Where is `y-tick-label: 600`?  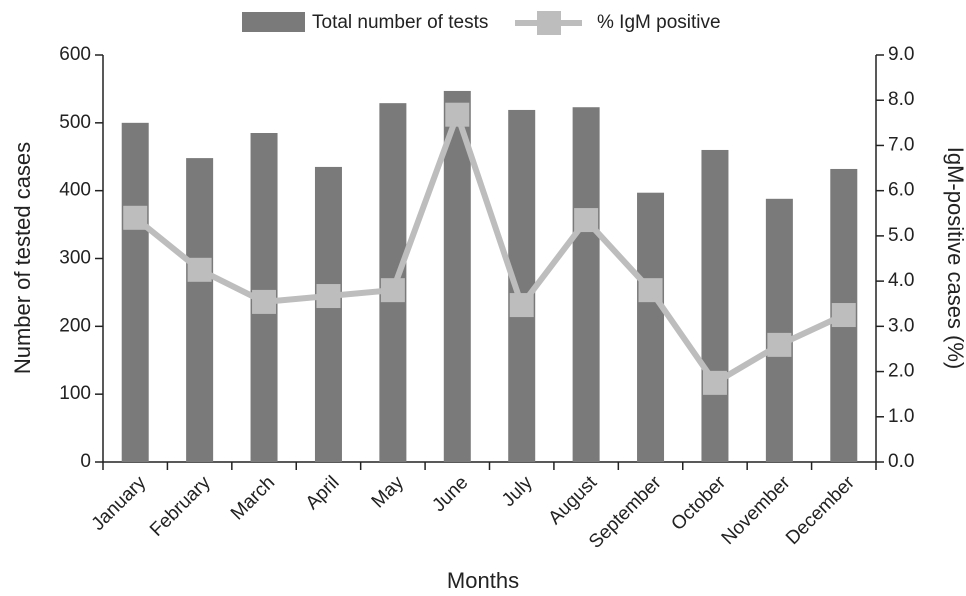 y-tick-label: 600 is located at coordinates (75, 54).